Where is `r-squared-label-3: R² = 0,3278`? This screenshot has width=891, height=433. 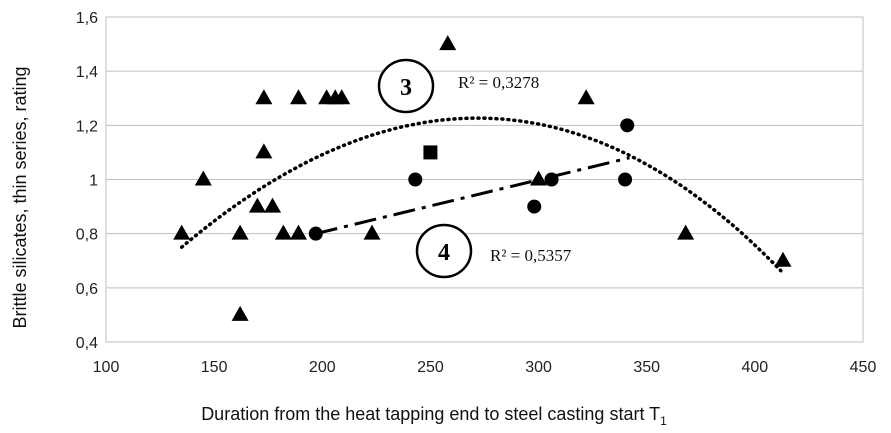 r-squared-label-3: R² = 0,3278 is located at coordinates (498, 82).